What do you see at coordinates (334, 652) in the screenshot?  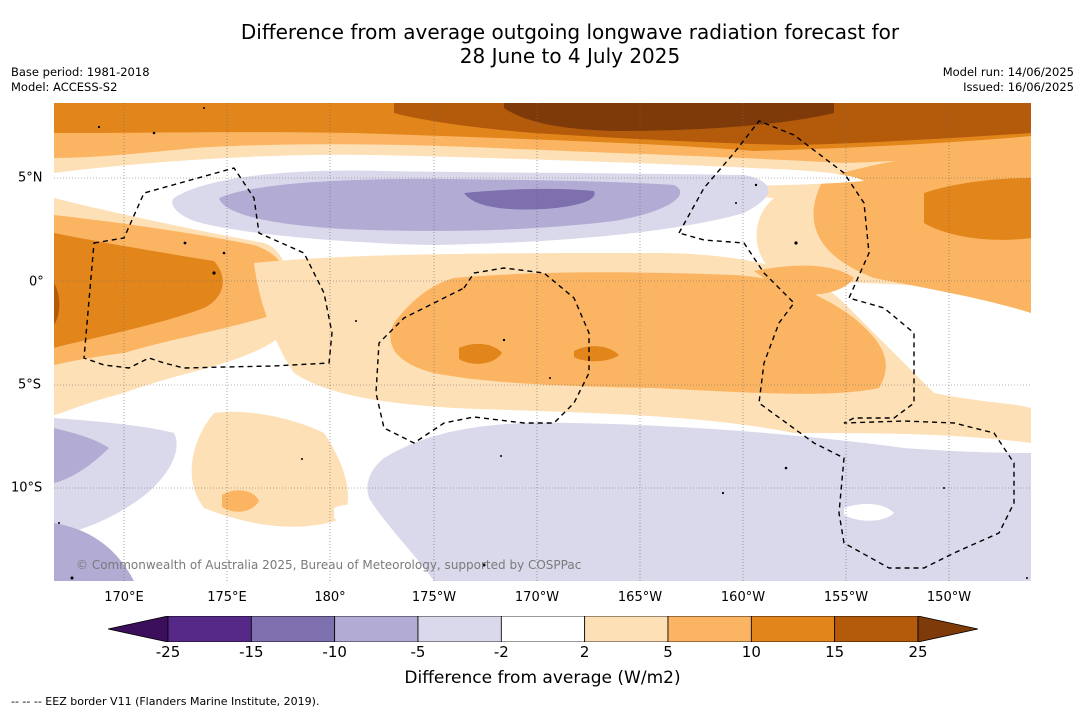 I see `colorbar-tick-label: -10` at bounding box center [334, 652].